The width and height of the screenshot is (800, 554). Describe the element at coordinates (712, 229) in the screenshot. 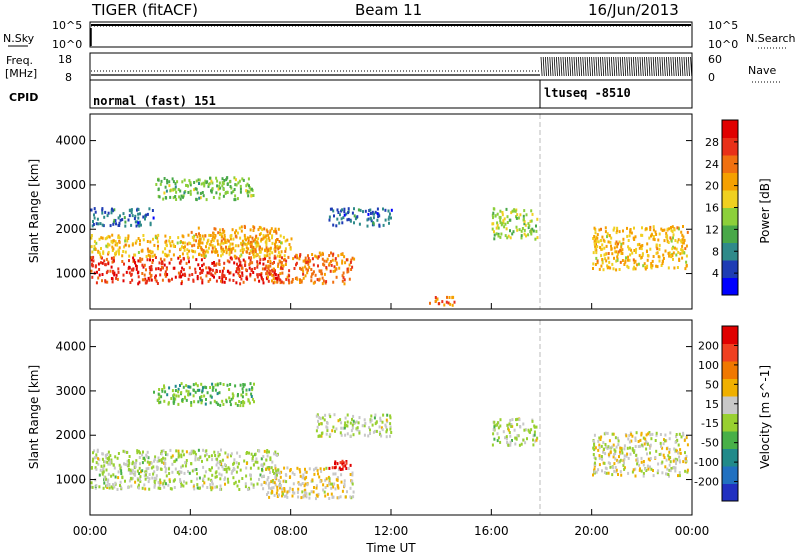

I see `colorbar-tick-label: 12` at that location.